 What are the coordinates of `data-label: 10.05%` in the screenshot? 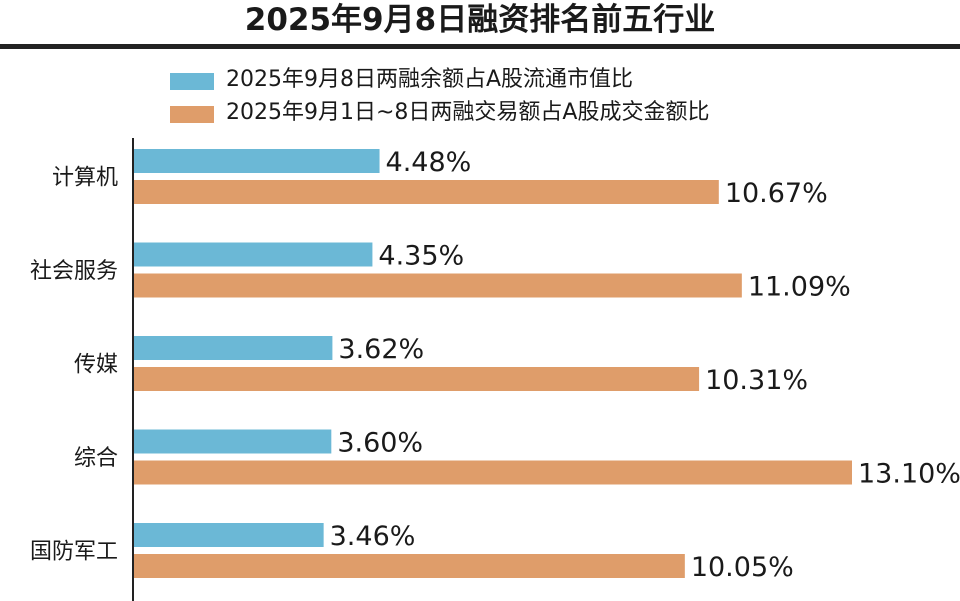 It's located at (742, 567).